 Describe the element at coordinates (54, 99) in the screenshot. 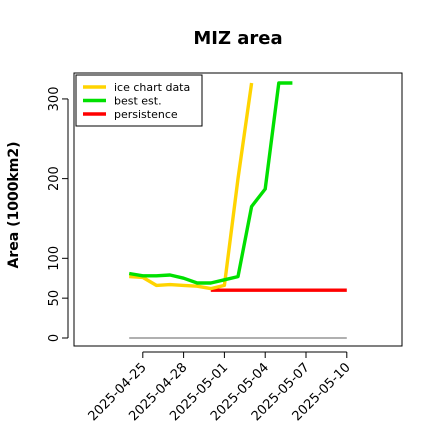

I see `y-tick-label: 300` at that location.